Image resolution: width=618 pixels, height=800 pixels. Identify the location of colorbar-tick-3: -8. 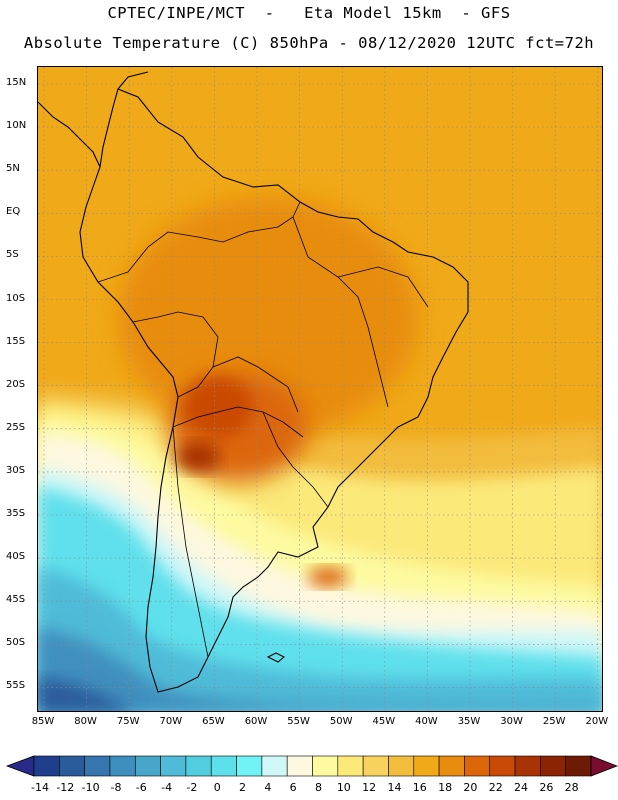
(116, 787).